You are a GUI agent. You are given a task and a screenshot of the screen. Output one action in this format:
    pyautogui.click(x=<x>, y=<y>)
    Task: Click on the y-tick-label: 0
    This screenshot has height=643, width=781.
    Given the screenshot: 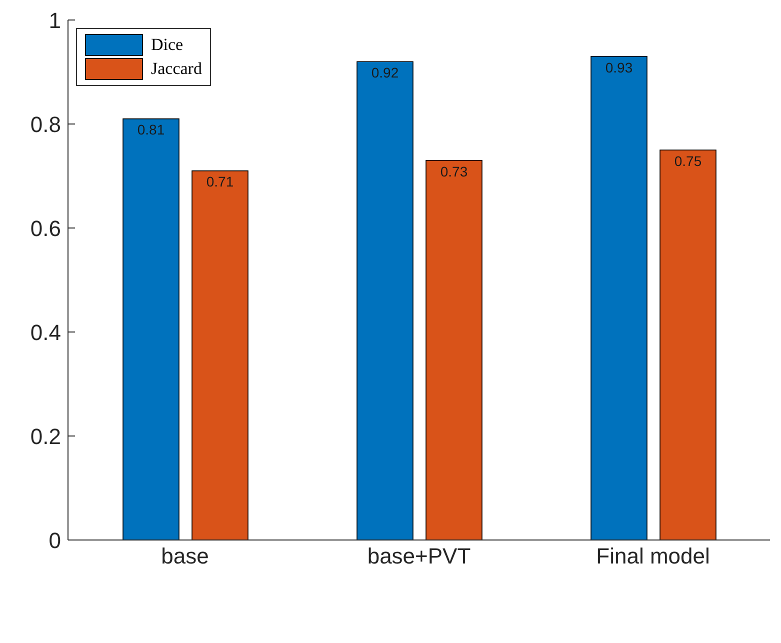 What is the action you would take?
    pyautogui.click(x=54, y=540)
    